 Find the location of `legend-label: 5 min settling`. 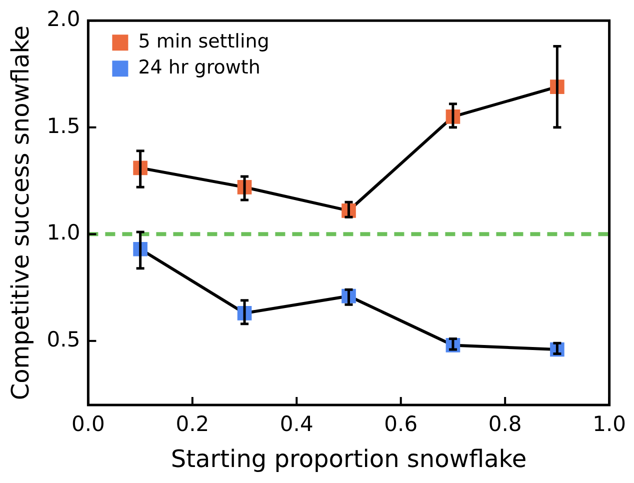

legend-label: 5 min settling is located at coordinates (204, 41).